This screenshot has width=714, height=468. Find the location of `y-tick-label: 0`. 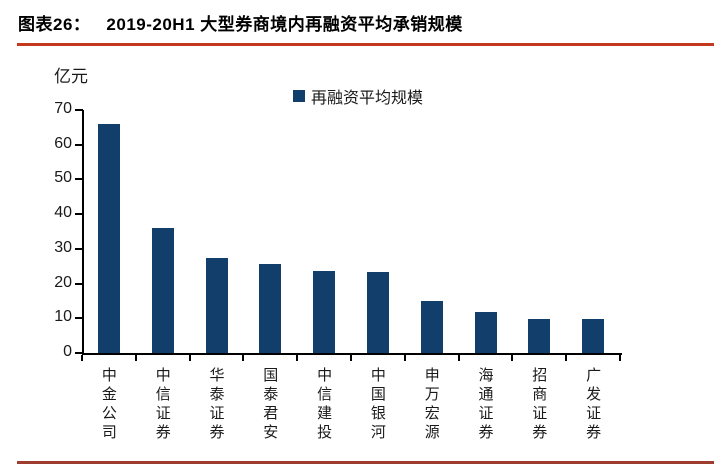

y-tick-label: 0 is located at coordinates (67, 351).